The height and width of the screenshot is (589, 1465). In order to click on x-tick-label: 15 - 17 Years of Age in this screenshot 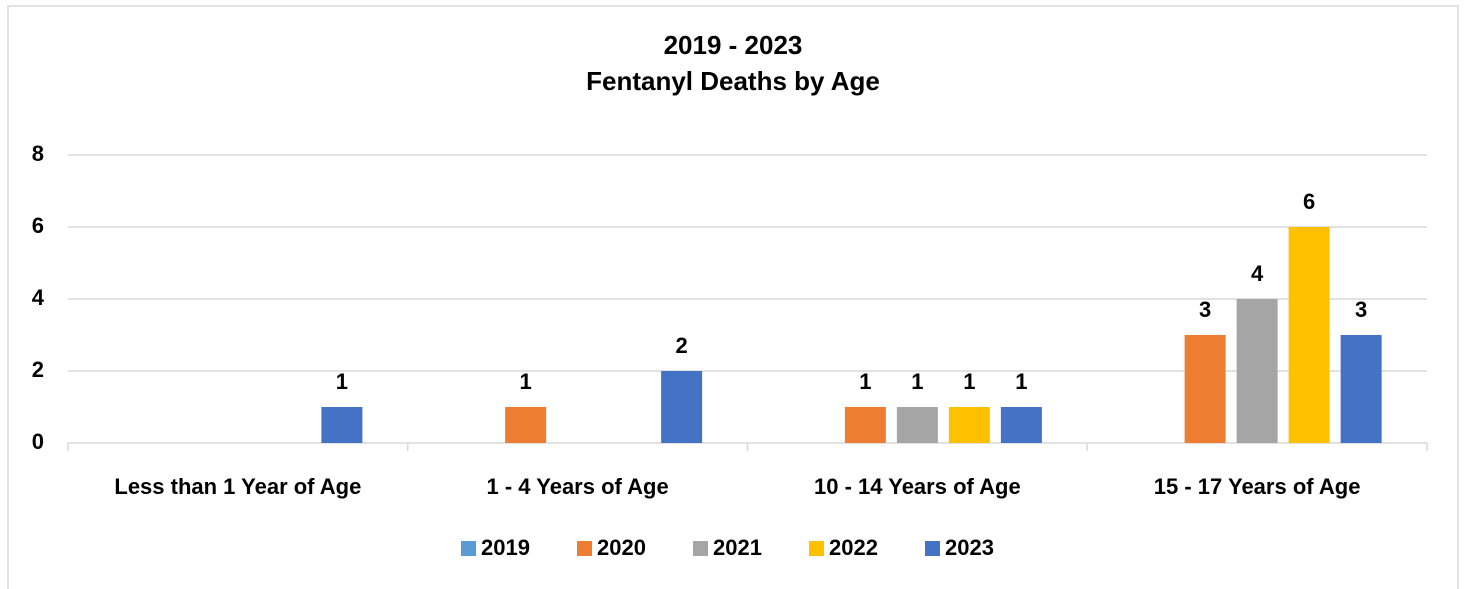, I will do `click(1257, 486)`.